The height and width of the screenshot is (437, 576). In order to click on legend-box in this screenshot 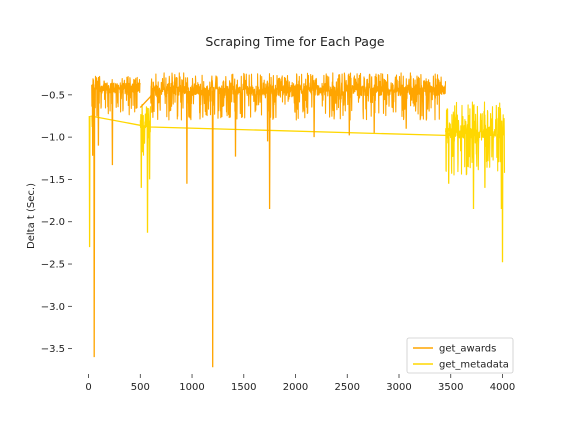, I will do `click(460, 355)`.